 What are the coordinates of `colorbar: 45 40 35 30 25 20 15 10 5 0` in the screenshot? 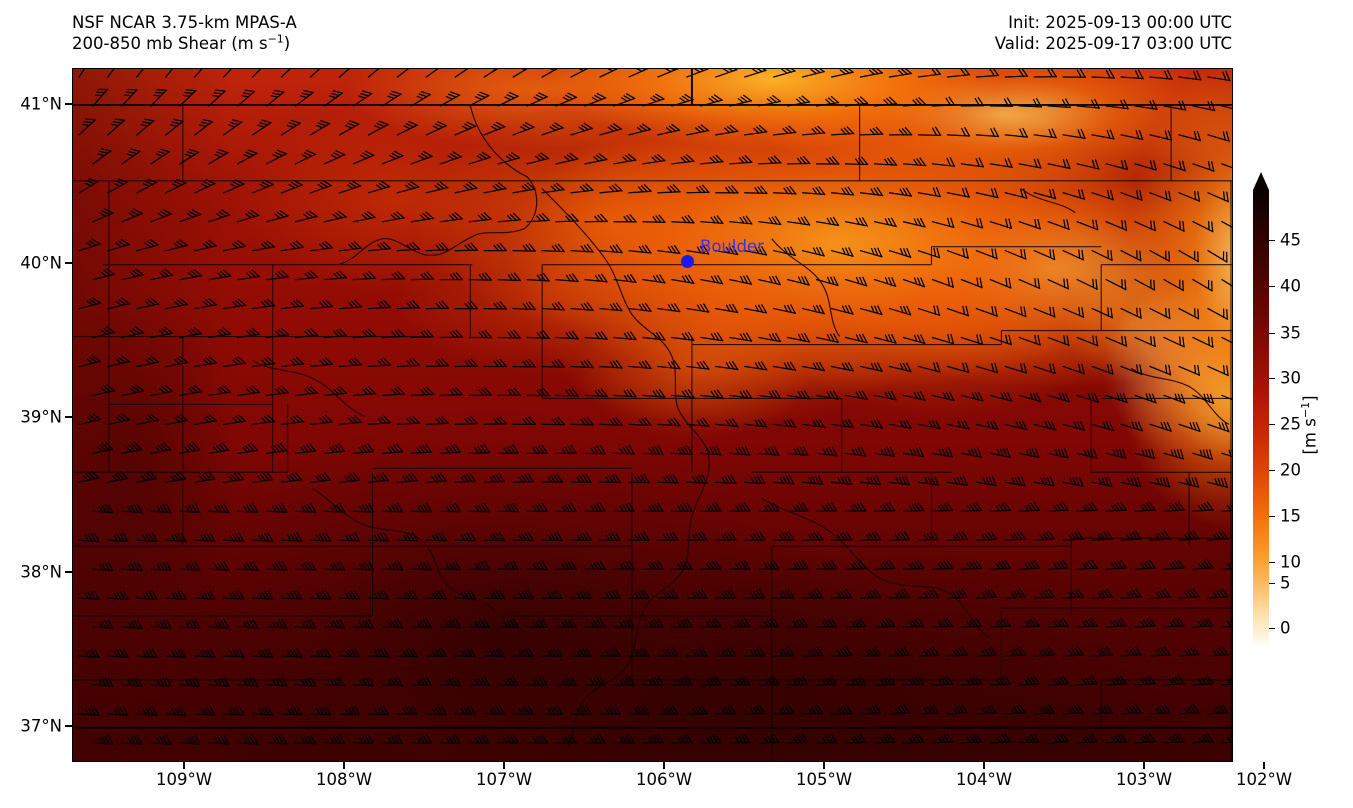 It's located at (1277, 418).